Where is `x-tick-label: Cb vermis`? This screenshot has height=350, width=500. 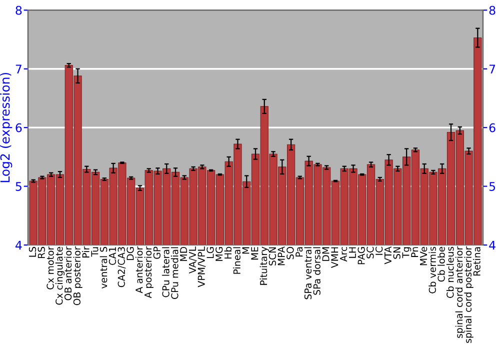 x-tick-label: Cb vermis is located at coordinates (432, 270).